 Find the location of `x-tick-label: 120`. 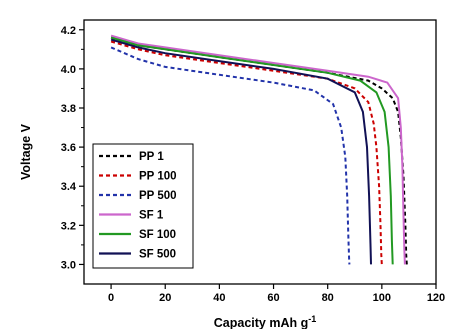

x-tick-label: 120 is located at coordinates (436, 298).